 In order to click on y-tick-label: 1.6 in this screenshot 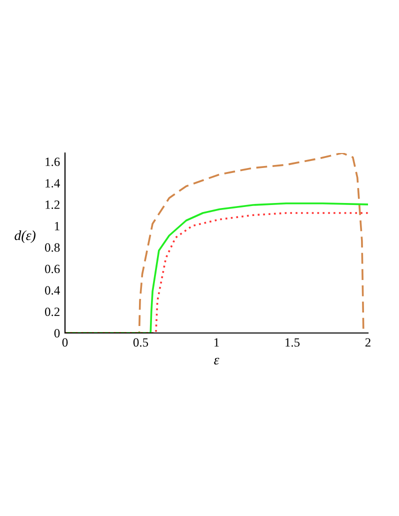, I will do `click(53, 162)`.